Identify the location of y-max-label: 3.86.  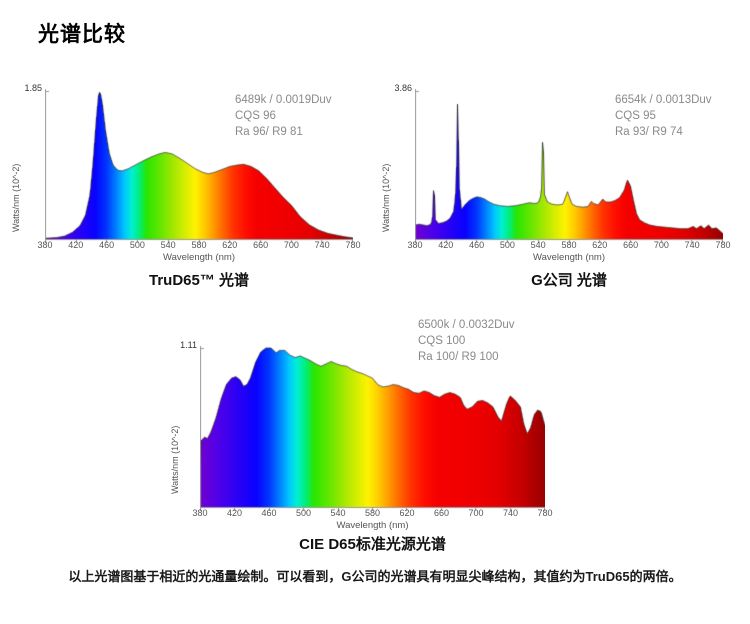
(403, 88).